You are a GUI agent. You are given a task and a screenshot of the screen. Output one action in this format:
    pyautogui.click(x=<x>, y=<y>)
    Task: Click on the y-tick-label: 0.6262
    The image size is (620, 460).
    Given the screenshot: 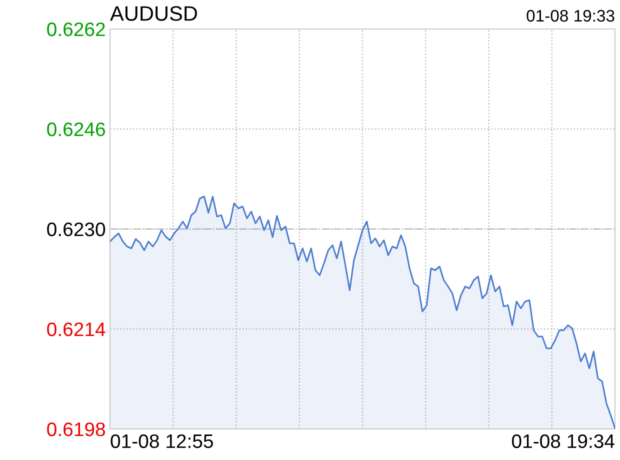 What is the action you would take?
    pyautogui.click(x=76, y=29)
    